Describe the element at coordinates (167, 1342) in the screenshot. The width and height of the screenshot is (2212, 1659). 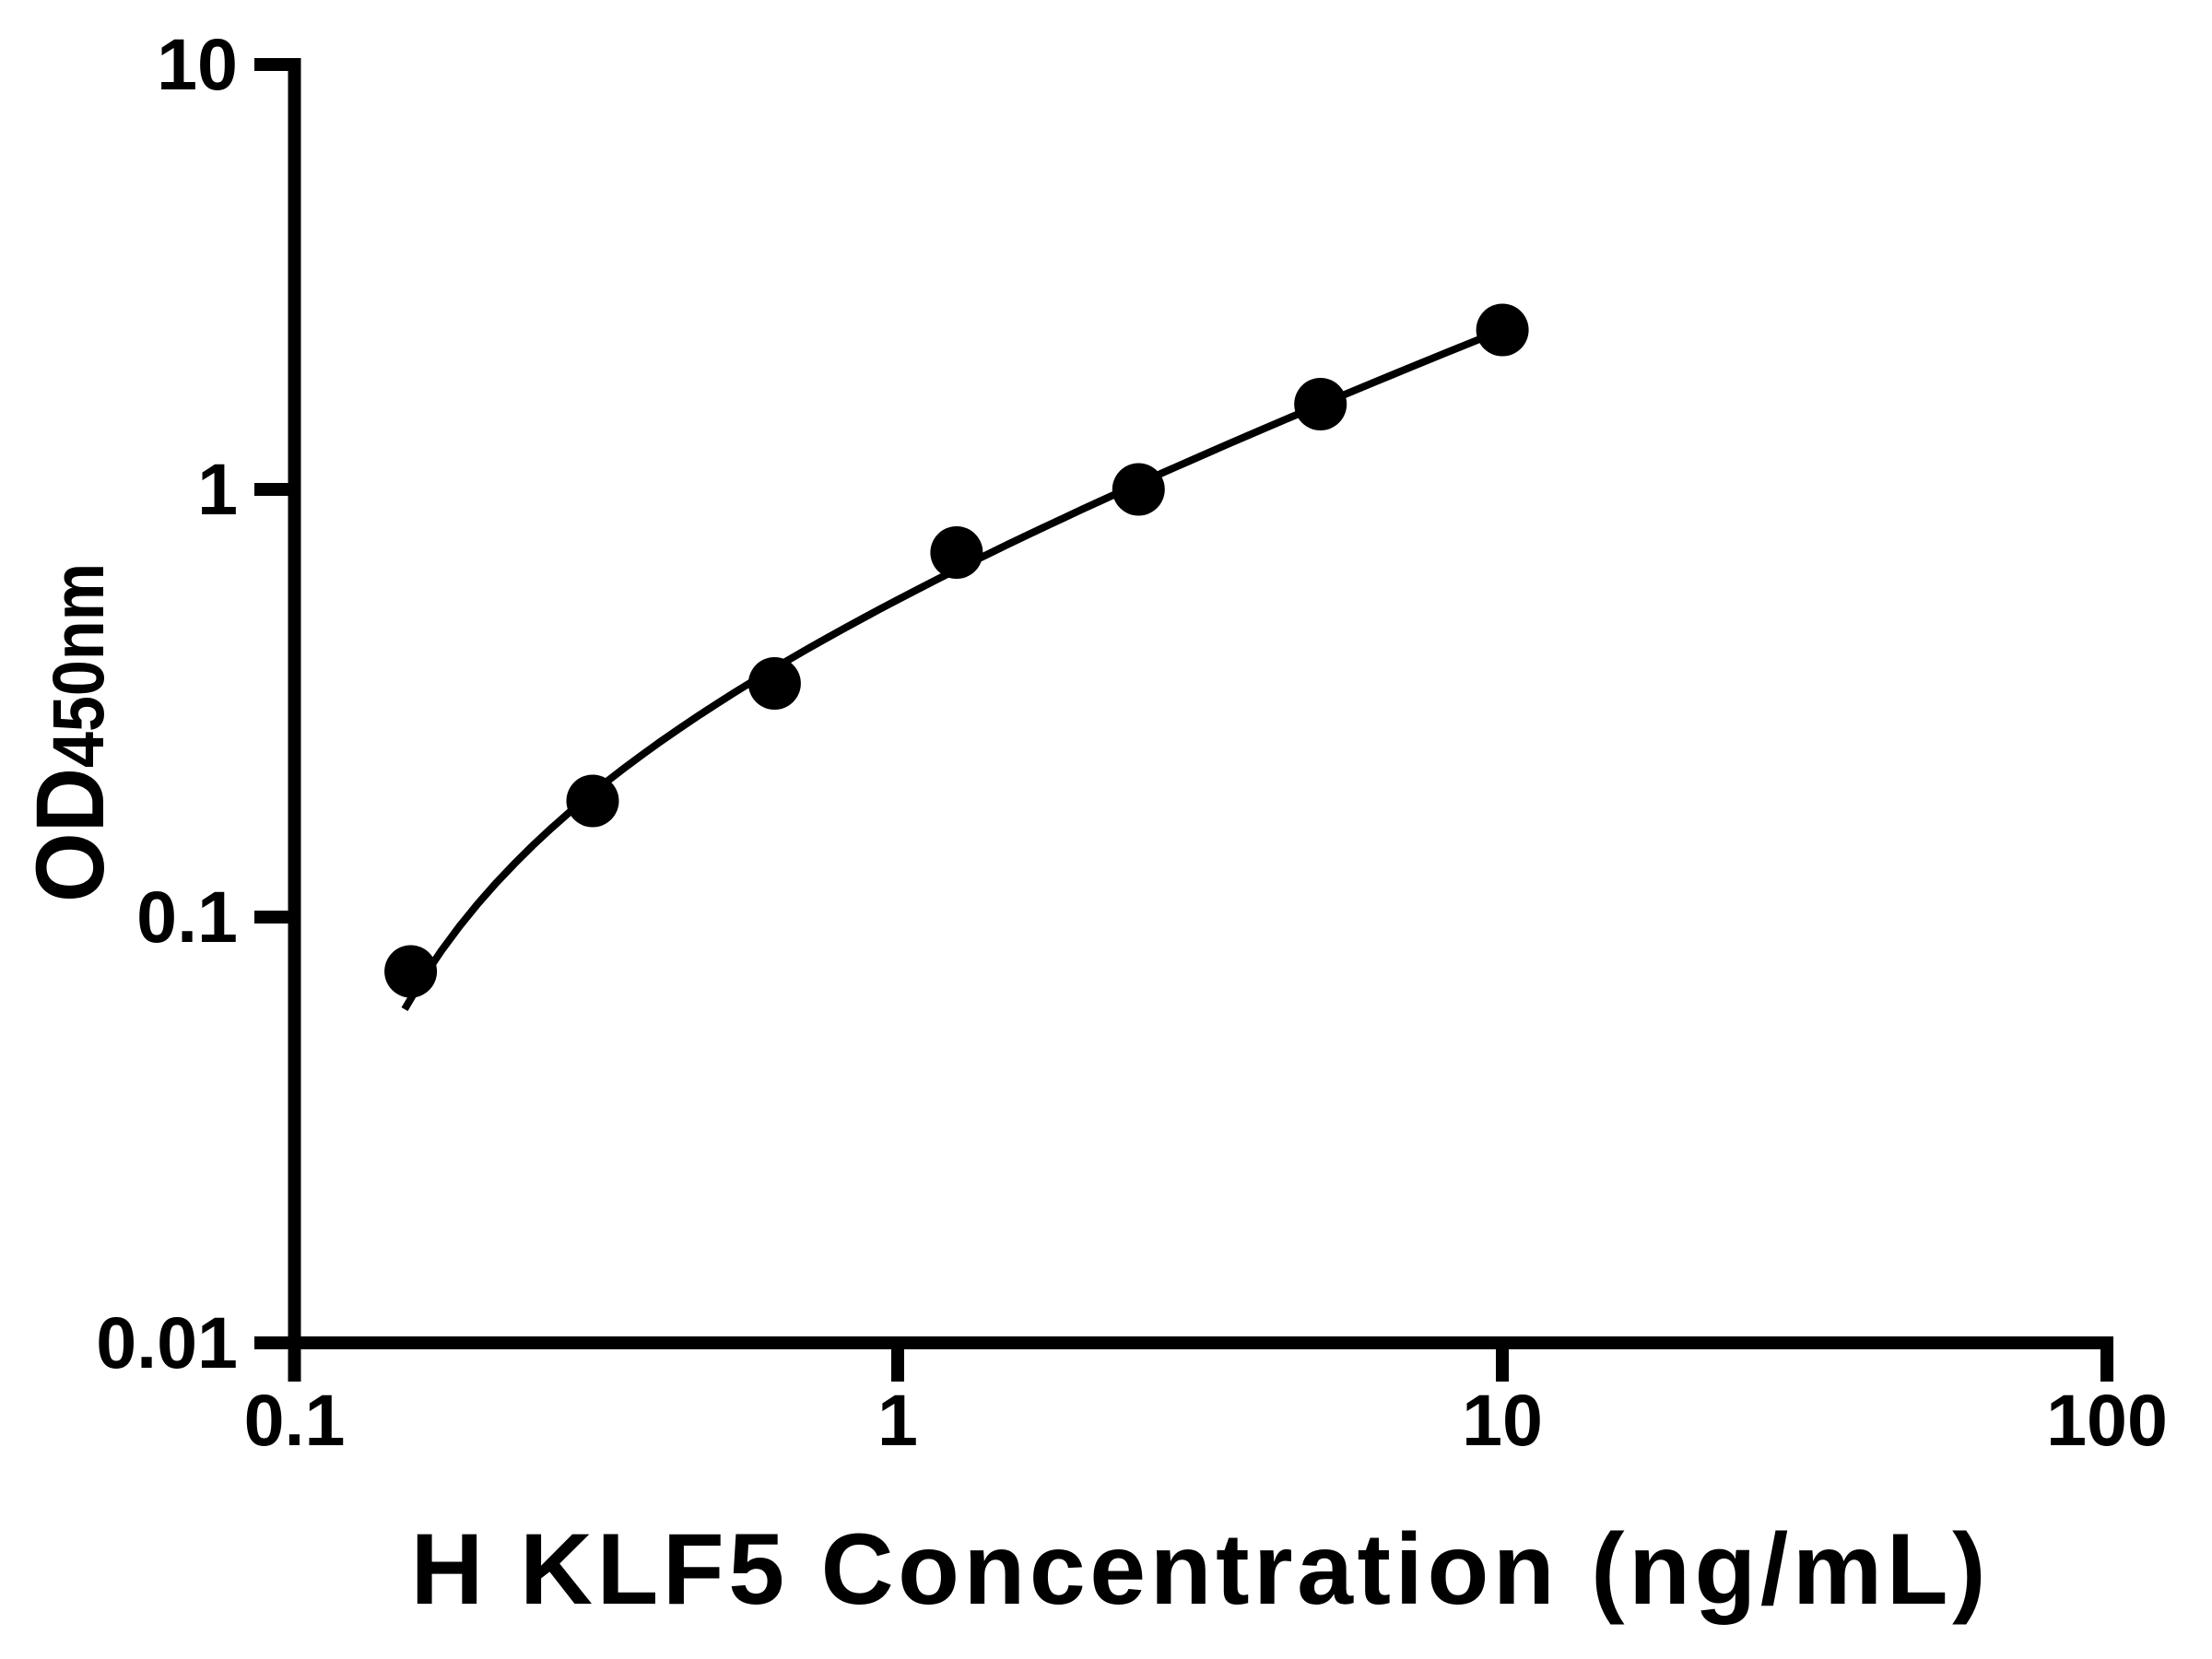
I see `svg-text: 0.01` at that location.